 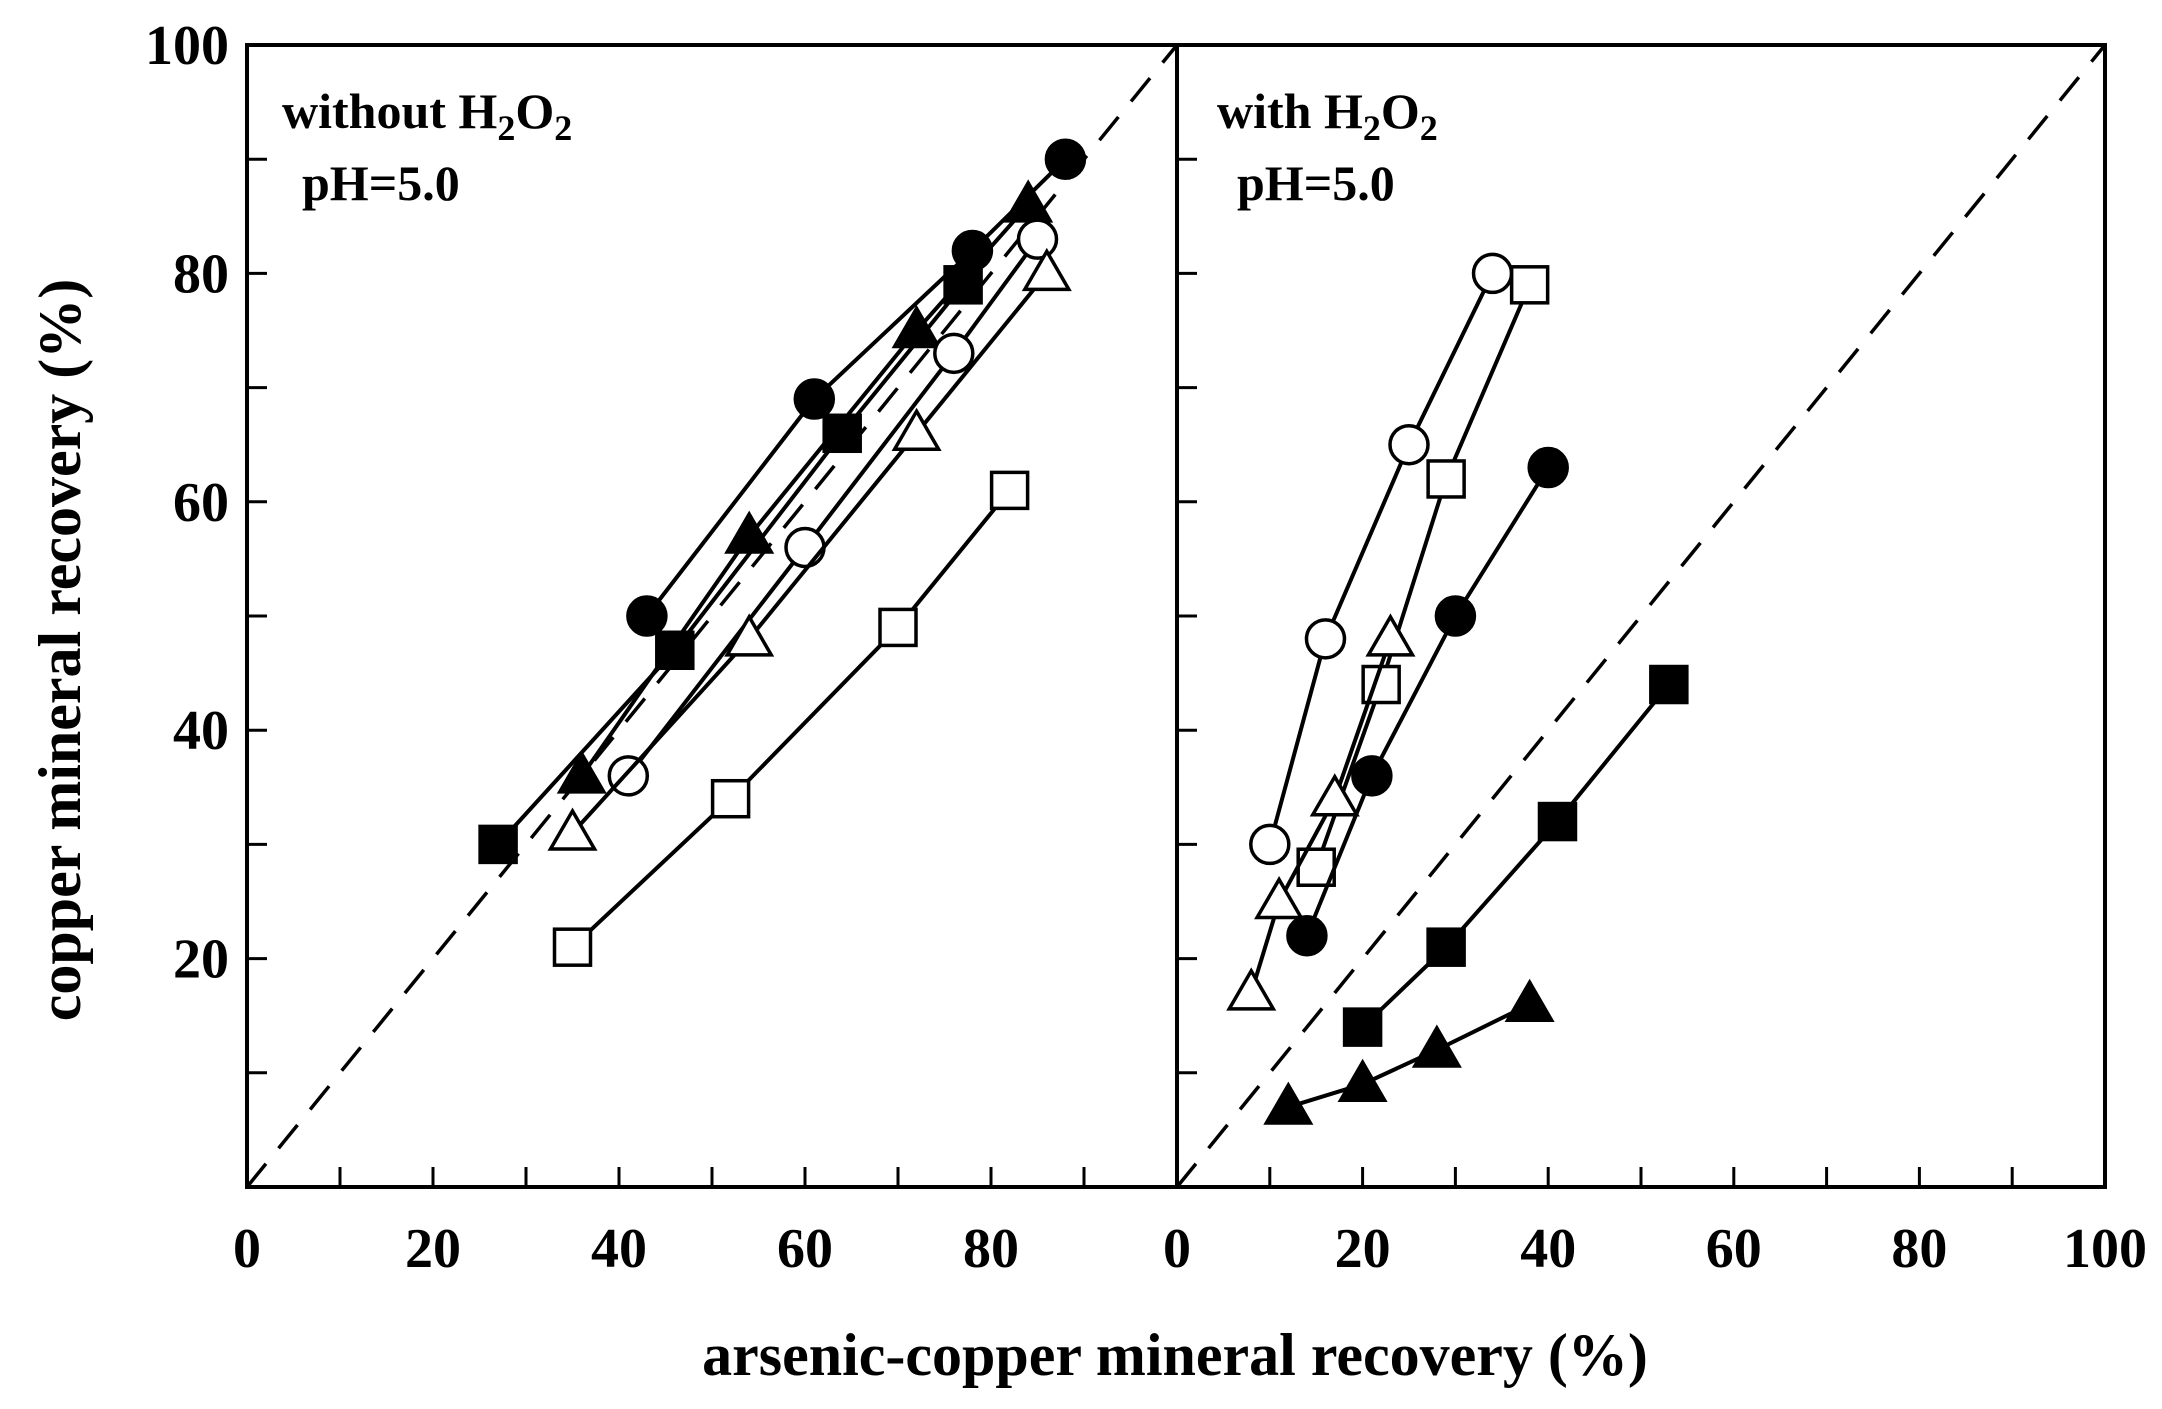 I want to click on left-panel-ph: pH=5.0, so click(x=381, y=183).